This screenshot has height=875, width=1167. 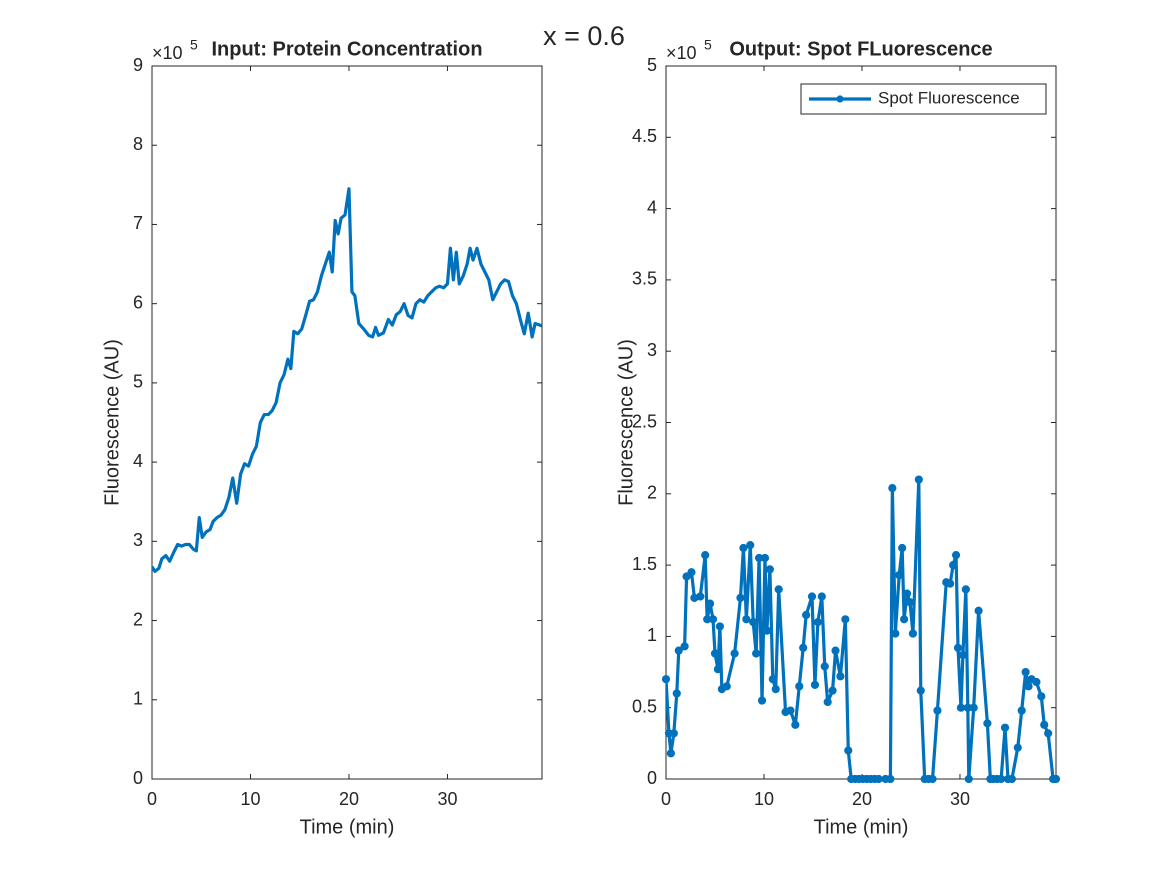 What do you see at coordinates (138, 302) in the screenshot?
I see `y-tick-label: 6` at bounding box center [138, 302].